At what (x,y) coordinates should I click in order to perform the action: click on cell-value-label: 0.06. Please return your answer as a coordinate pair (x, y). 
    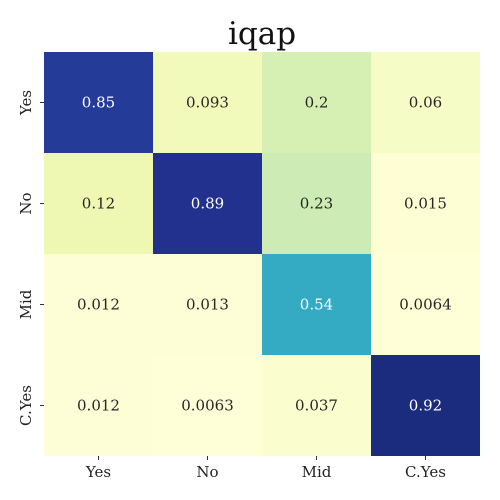
    Looking at the image, I should click on (425, 103).